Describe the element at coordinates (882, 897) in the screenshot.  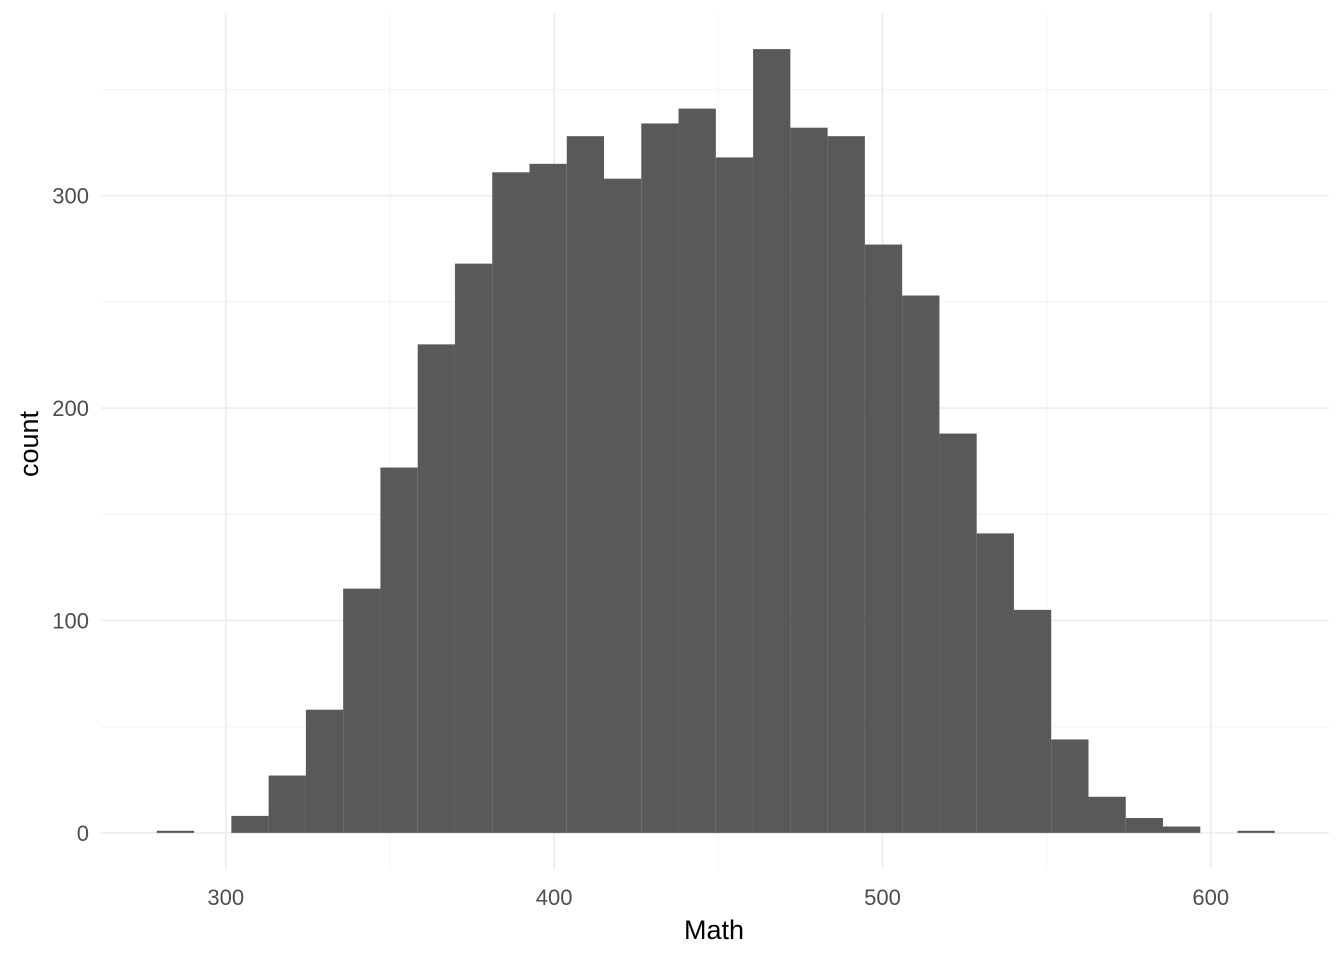
I see `x-tick-label: 500` at that location.